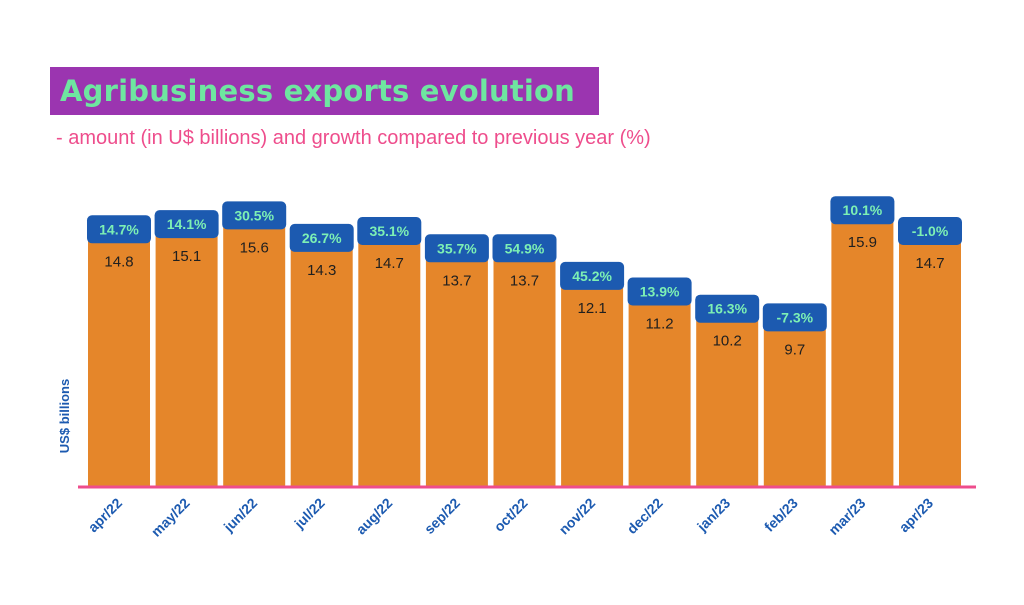  What do you see at coordinates (64, 416) in the screenshot?
I see `y-axis-label: US$ billions` at bounding box center [64, 416].